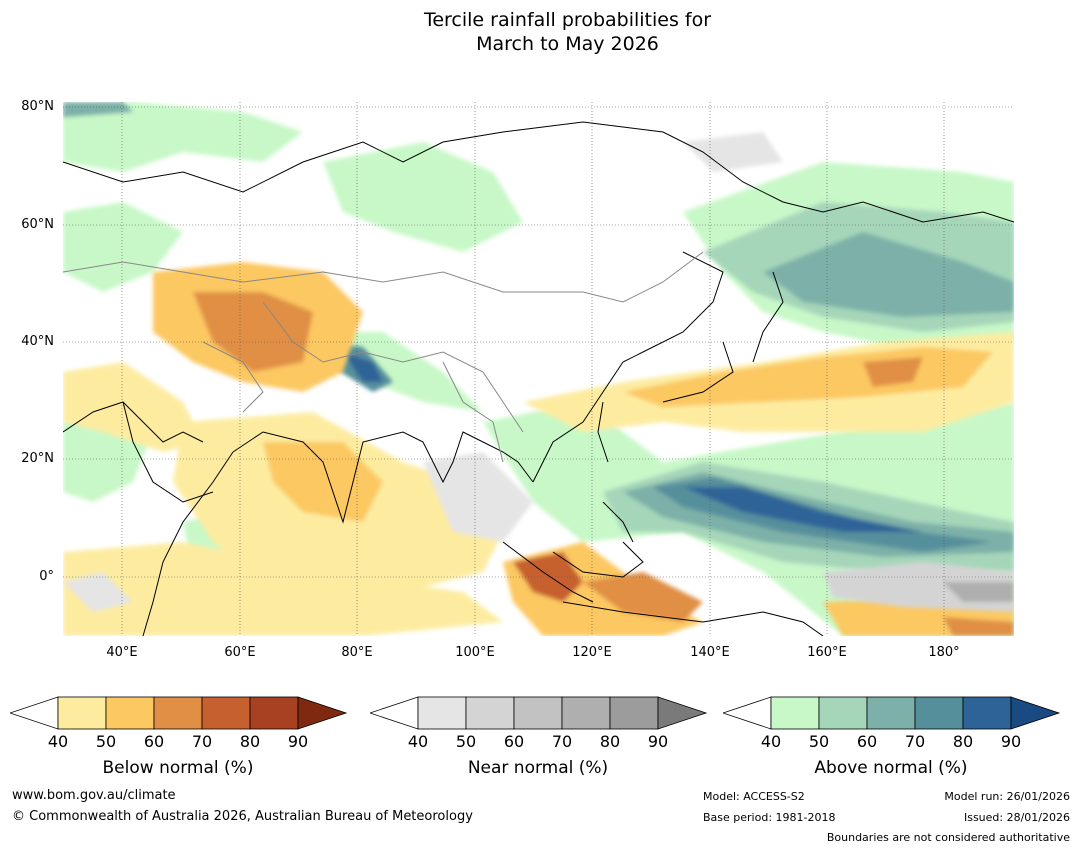  What do you see at coordinates (827, 652) in the screenshot?
I see `lon-label-160e: 160°E` at bounding box center [827, 652].